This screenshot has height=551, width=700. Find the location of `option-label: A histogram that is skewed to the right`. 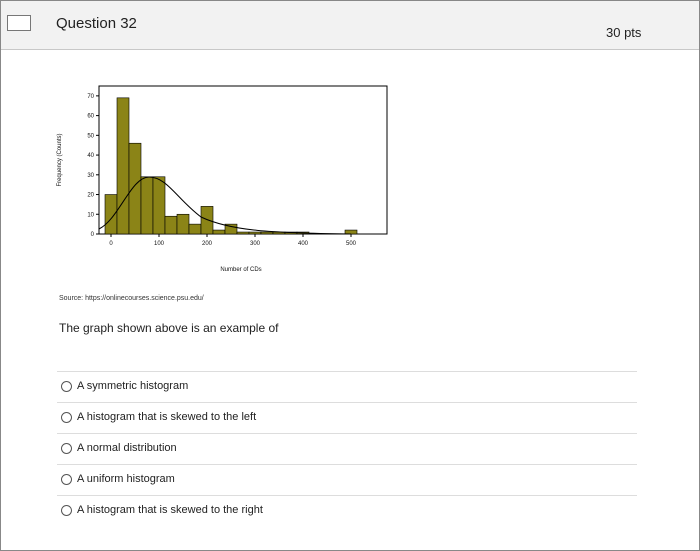

option-label: A histogram that is skewed to the right is located at coordinates (170, 510).